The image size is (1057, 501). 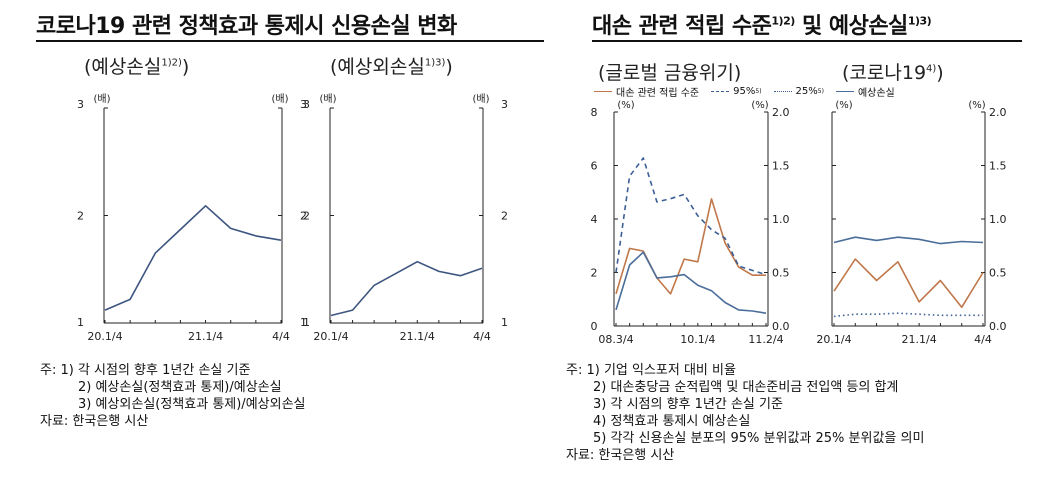 I want to click on panel3-xtick-label: 10.1/4, so click(x=697, y=339).